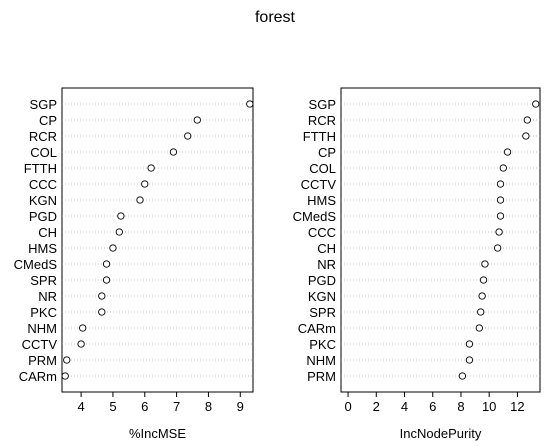  I want to click on chart-title: forest, so click(275, 17).